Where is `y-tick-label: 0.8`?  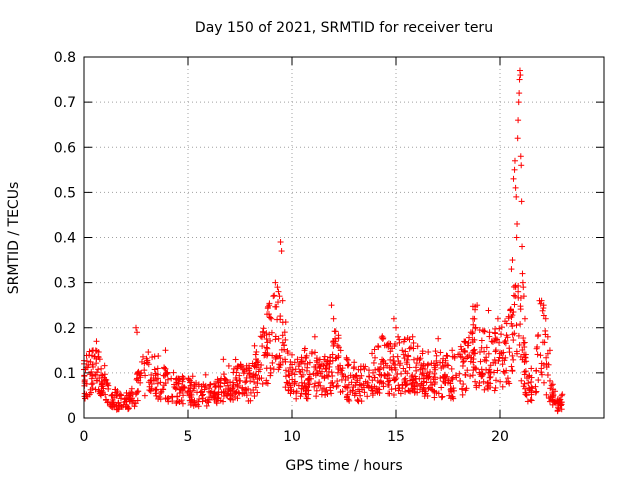
y-tick-label: 0.8 is located at coordinates (65, 58).